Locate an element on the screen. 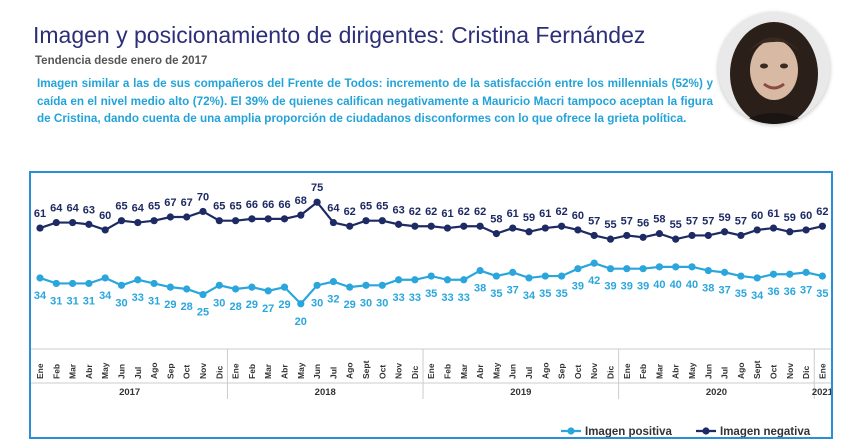 The height and width of the screenshot is (446, 862). data-label: 27 is located at coordinates (268, 309).